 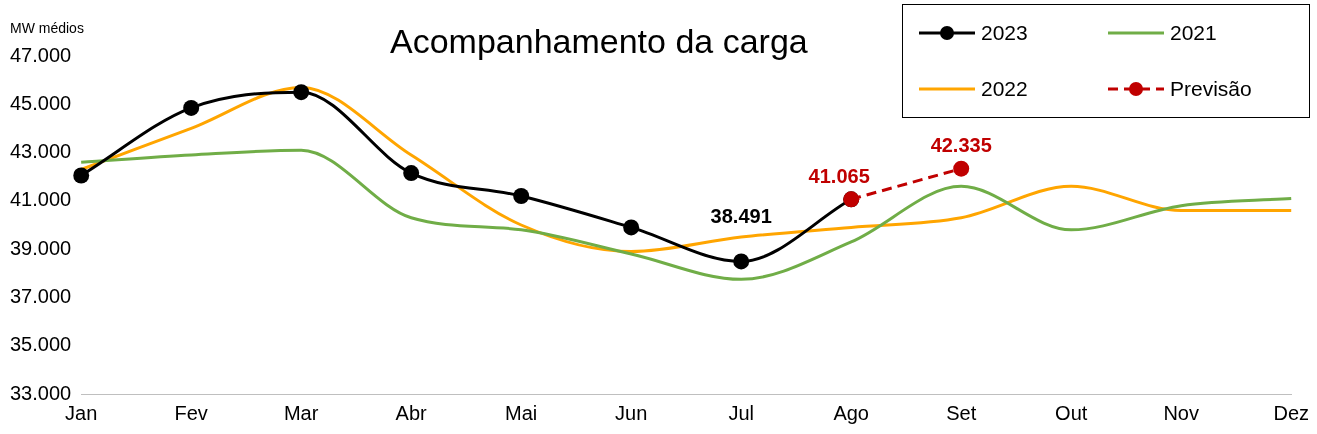 I want to click on x-tick-label: Jan, so click(x=81, y=412).